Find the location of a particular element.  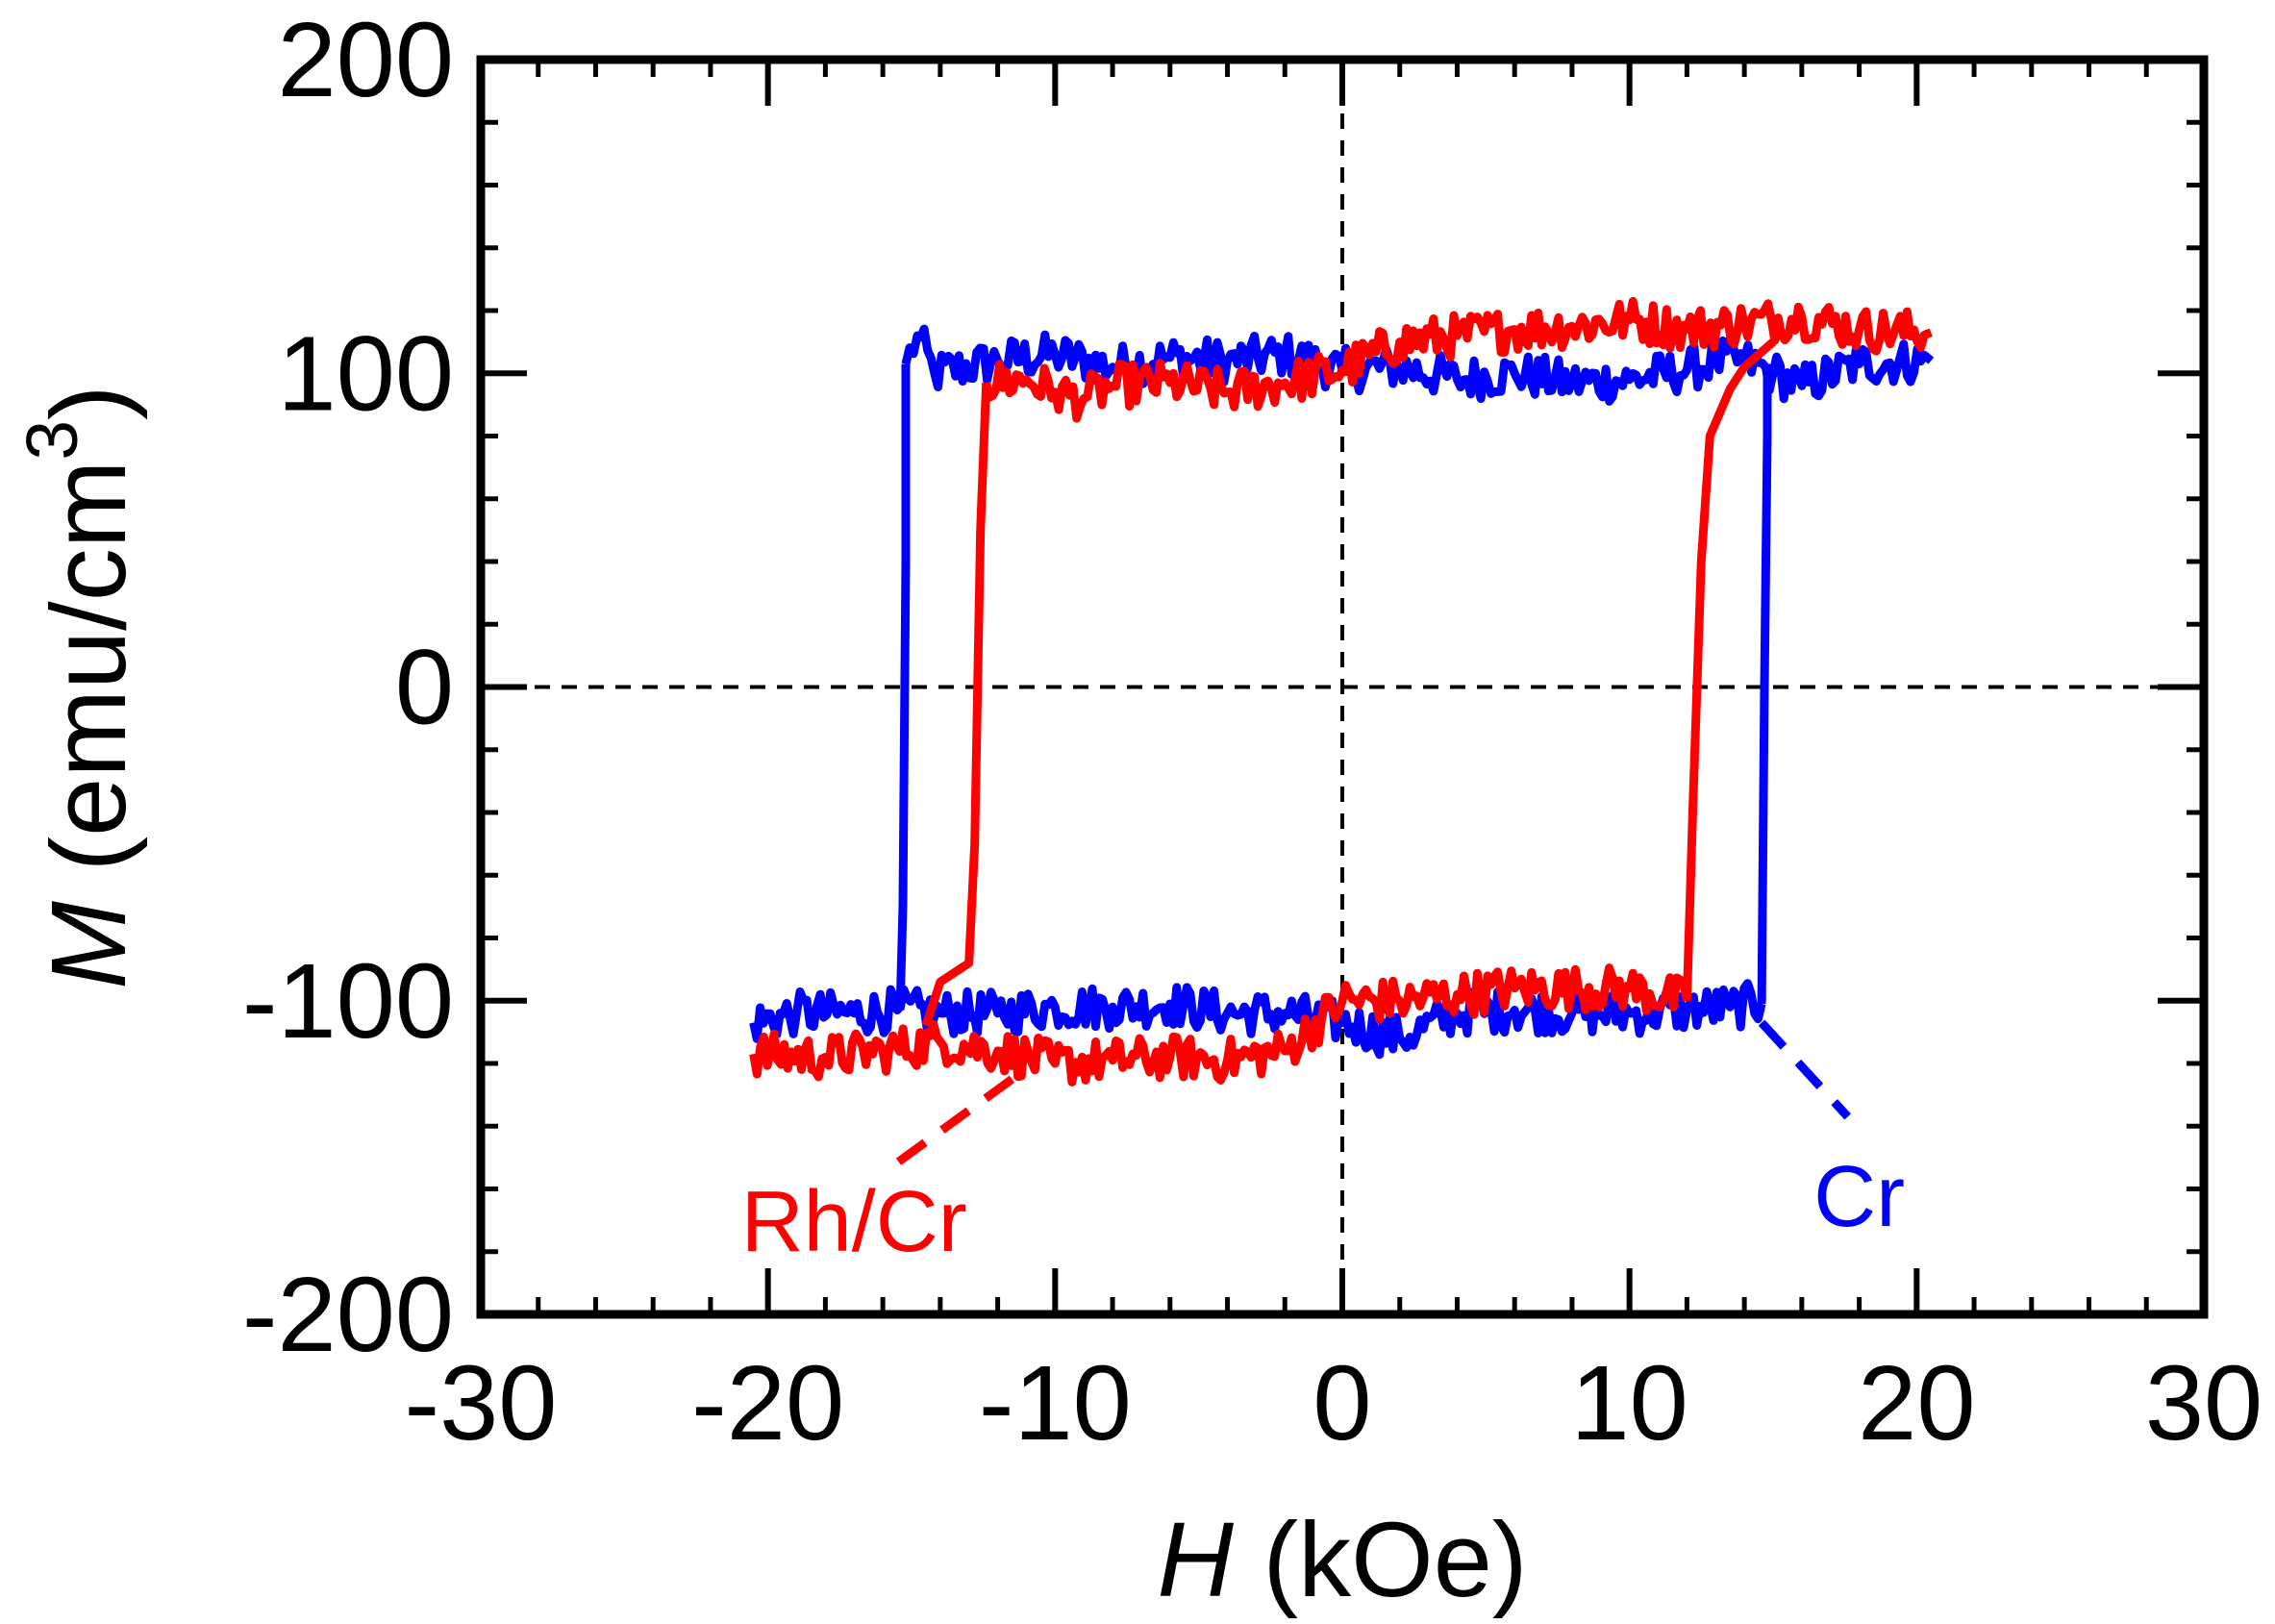

y-axis-unit-close: ) is located at coordinates (89, 402).